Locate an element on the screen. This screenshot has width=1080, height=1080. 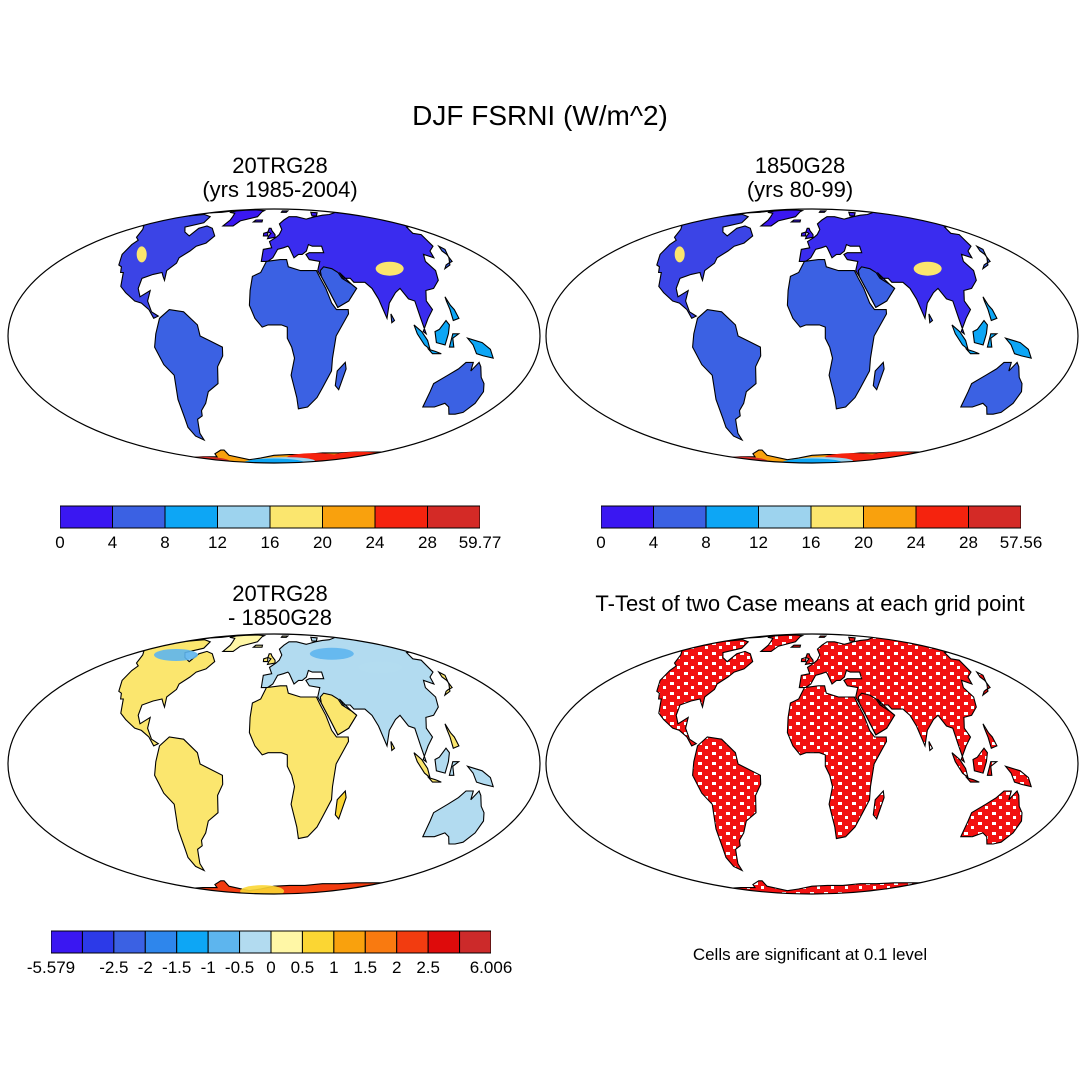
colorbar-tick-label: 12 is located at coordinates (758, 542).